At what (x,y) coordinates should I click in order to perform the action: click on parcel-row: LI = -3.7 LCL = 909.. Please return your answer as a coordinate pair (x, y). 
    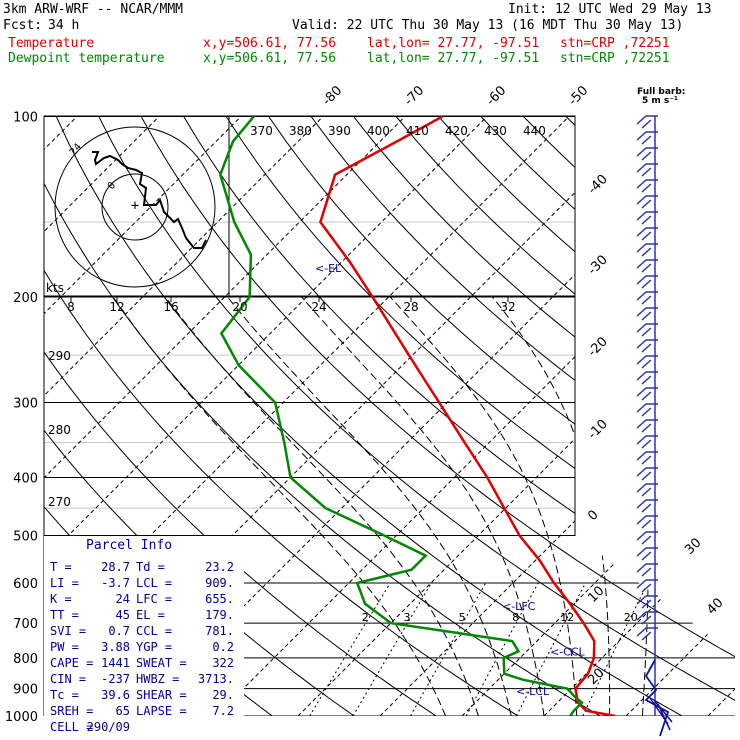
    Looking at the image, I should click on (145, 583).